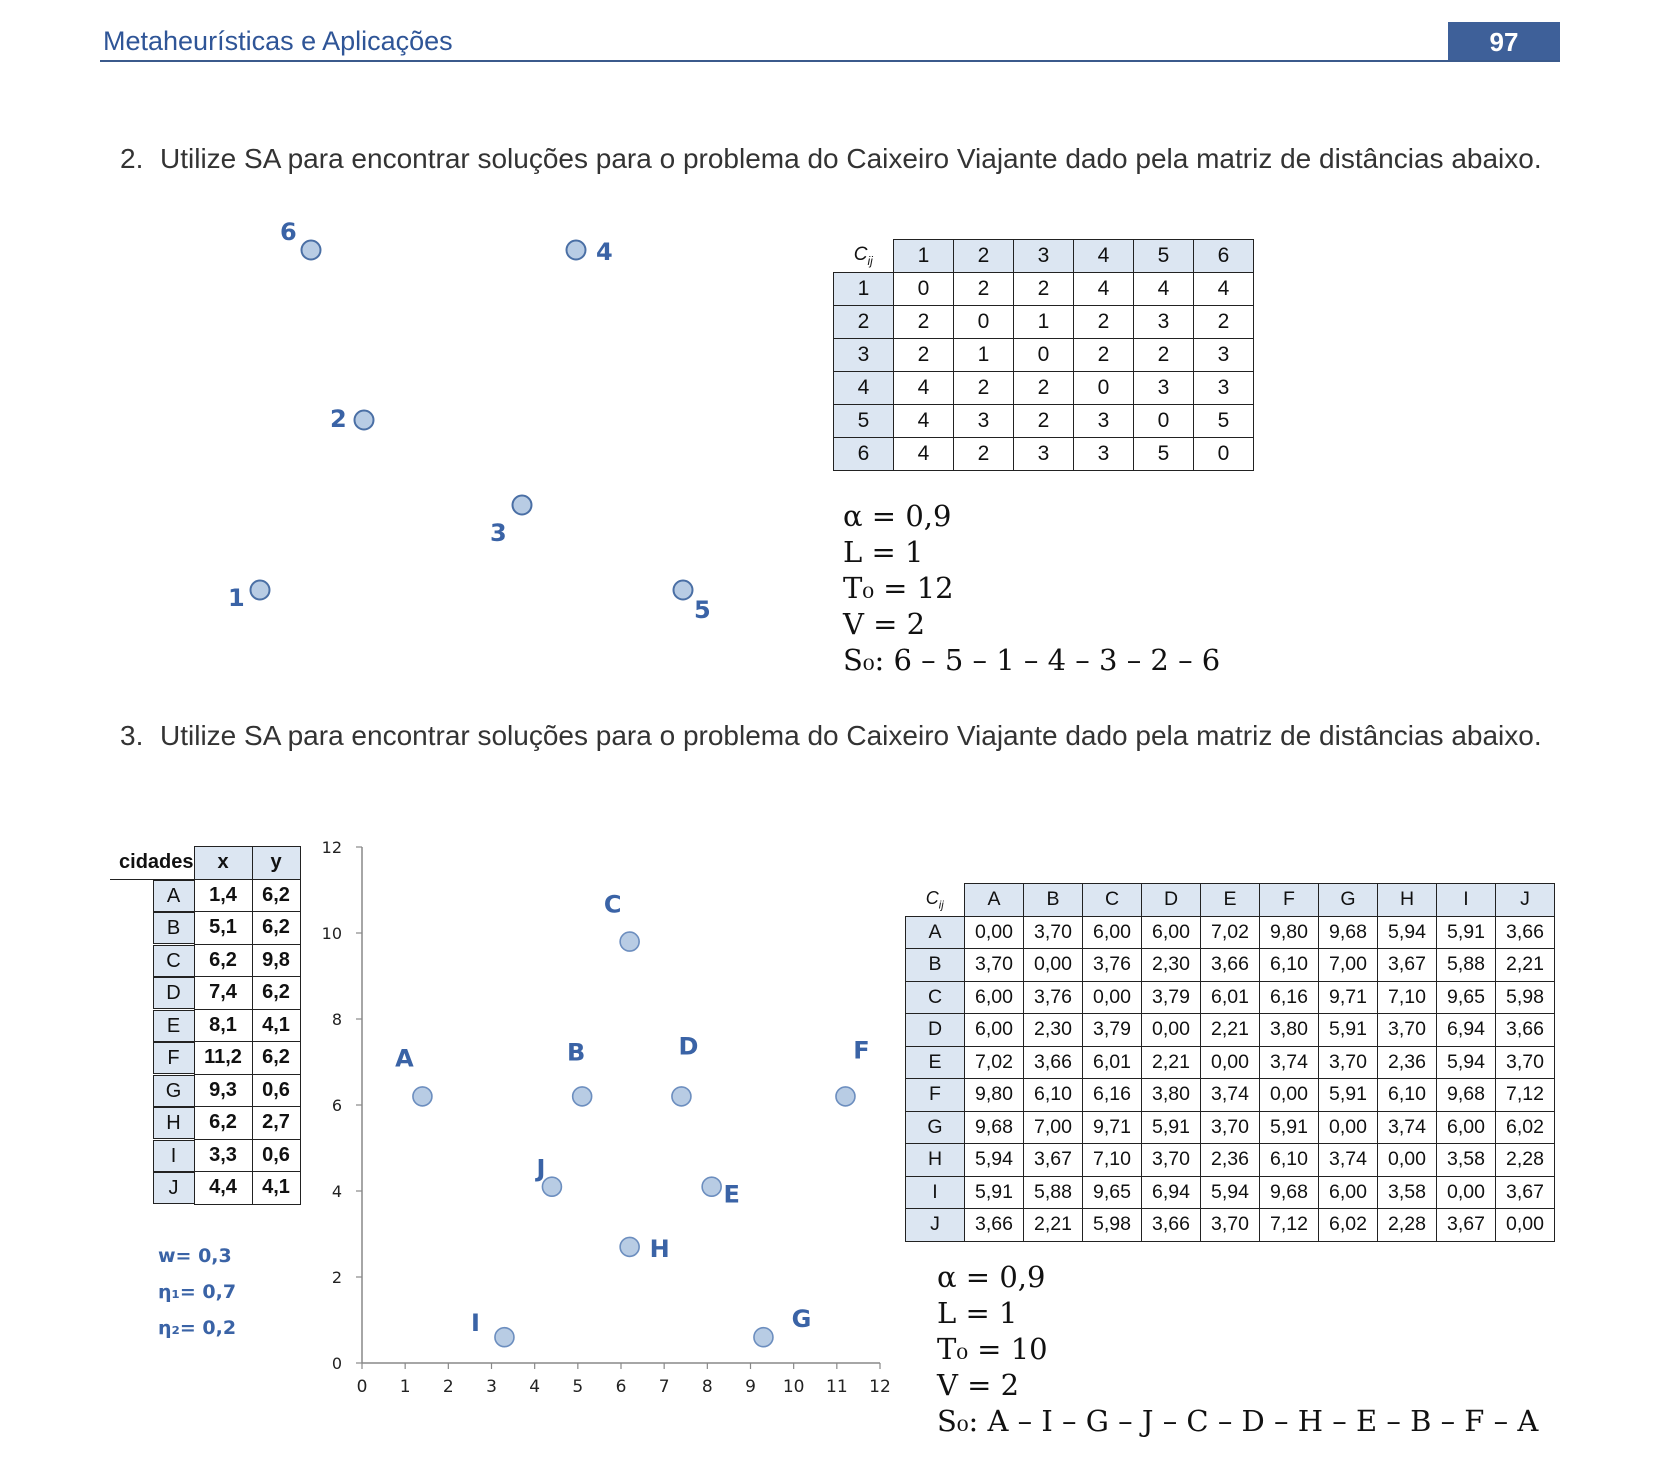 Image resolution: width=1653 pixels, height=1461 pixels. What do you see at coordinates (152, 993) in the screenshot?
I see `city-name-cell: D` at bounding box center [152, 993].